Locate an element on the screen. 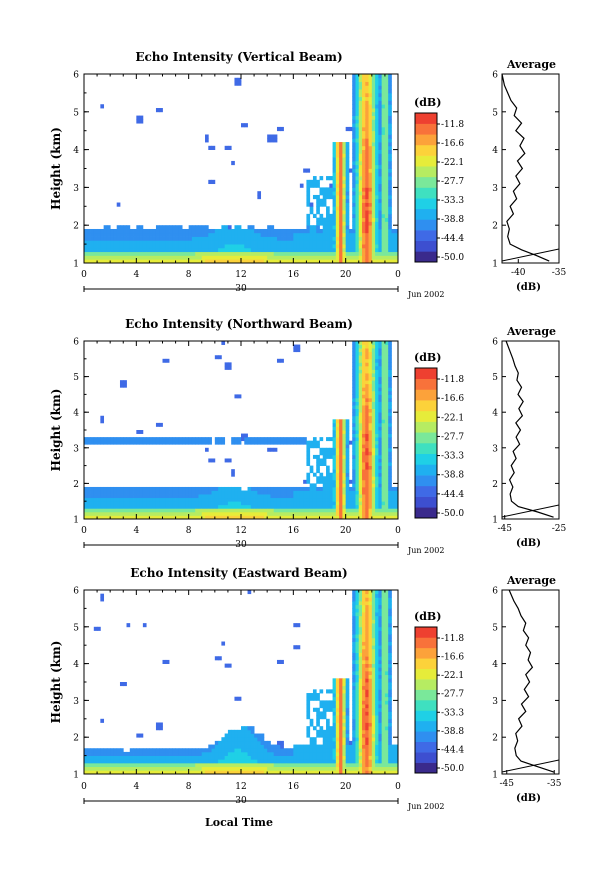 This screenshot has height=875, width=614. colorbar-tick-label: -11.8 is located at coordinates (452, 380).